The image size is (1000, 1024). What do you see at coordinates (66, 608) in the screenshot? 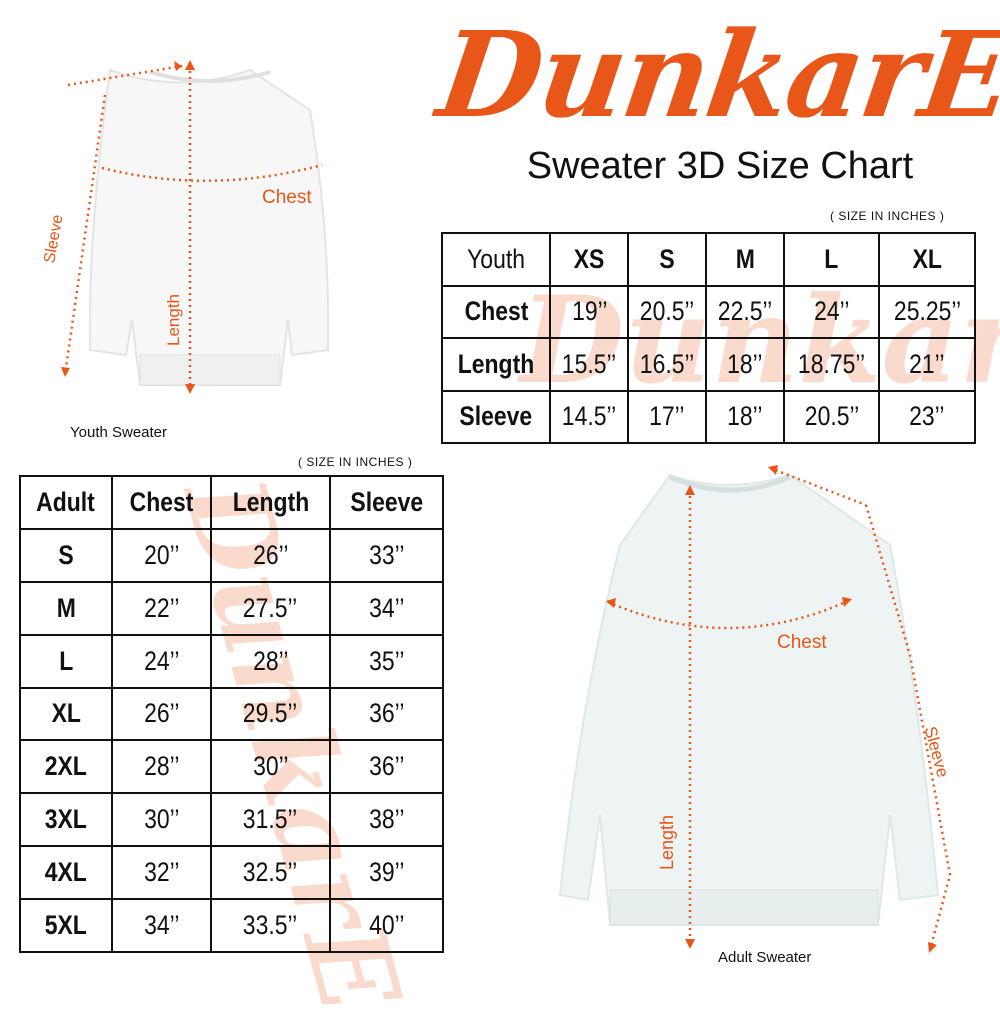
I see `table-cell: M` at bounding box center [66, 608].